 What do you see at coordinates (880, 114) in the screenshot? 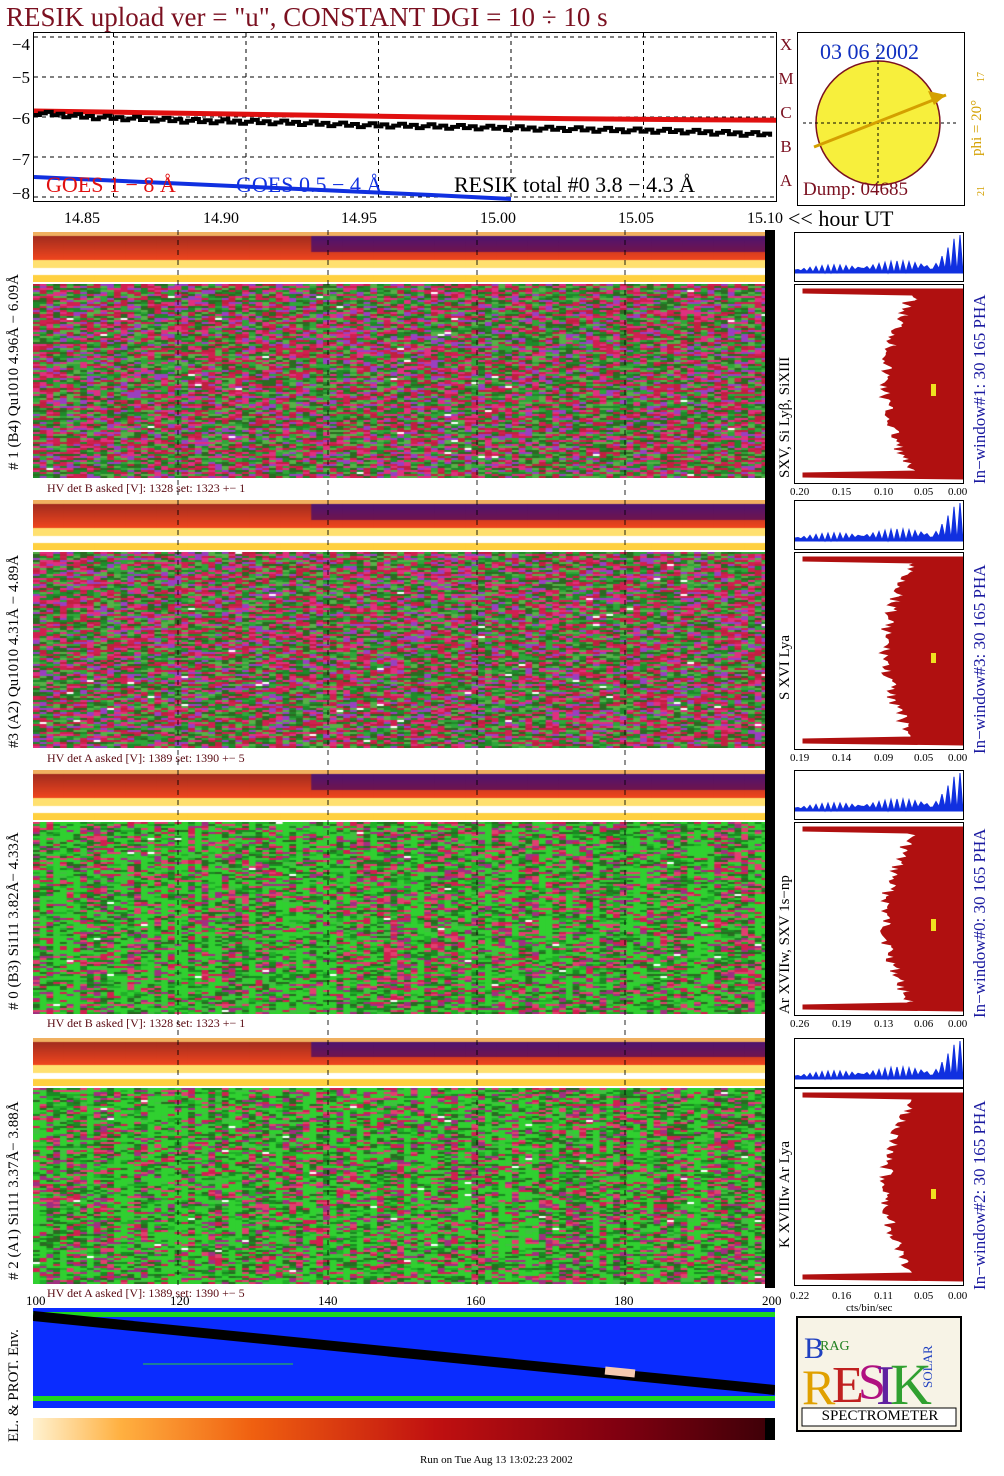
I see `sun-disk` at bounding box center [880, 114].